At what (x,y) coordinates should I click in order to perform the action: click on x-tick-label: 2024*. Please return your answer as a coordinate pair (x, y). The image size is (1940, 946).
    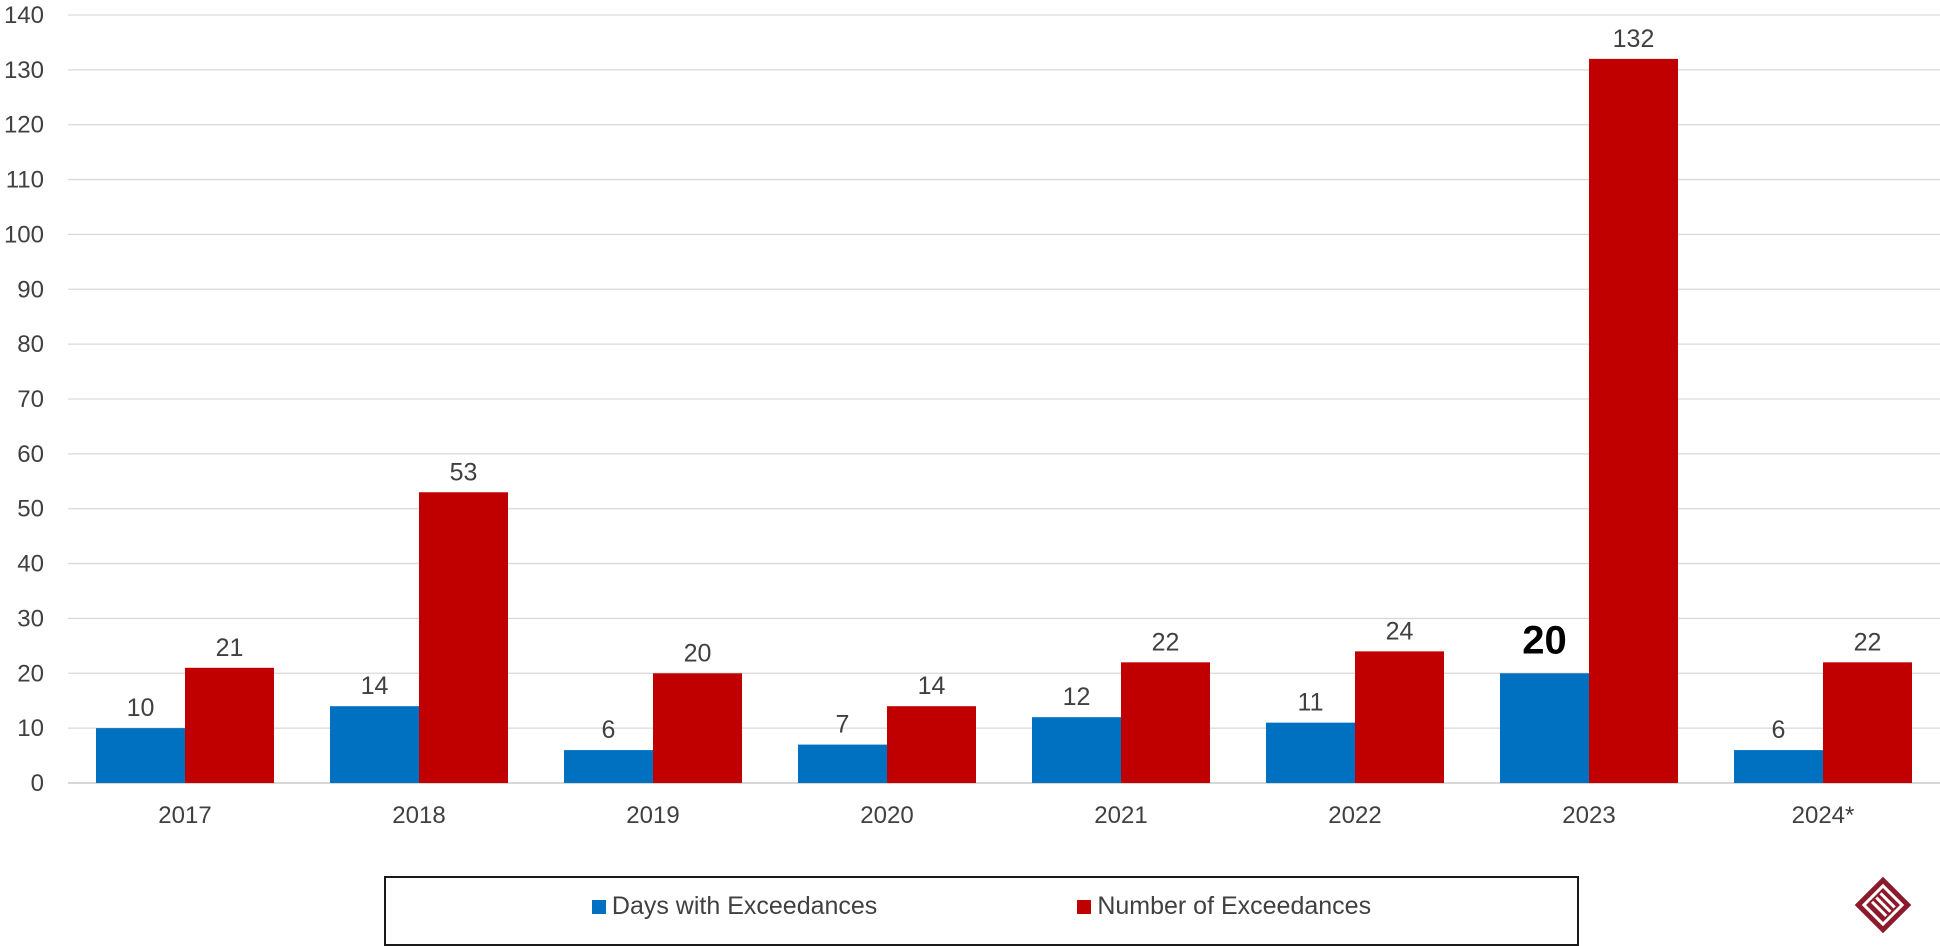
    Looking at the image, I should click on (1823, 815).